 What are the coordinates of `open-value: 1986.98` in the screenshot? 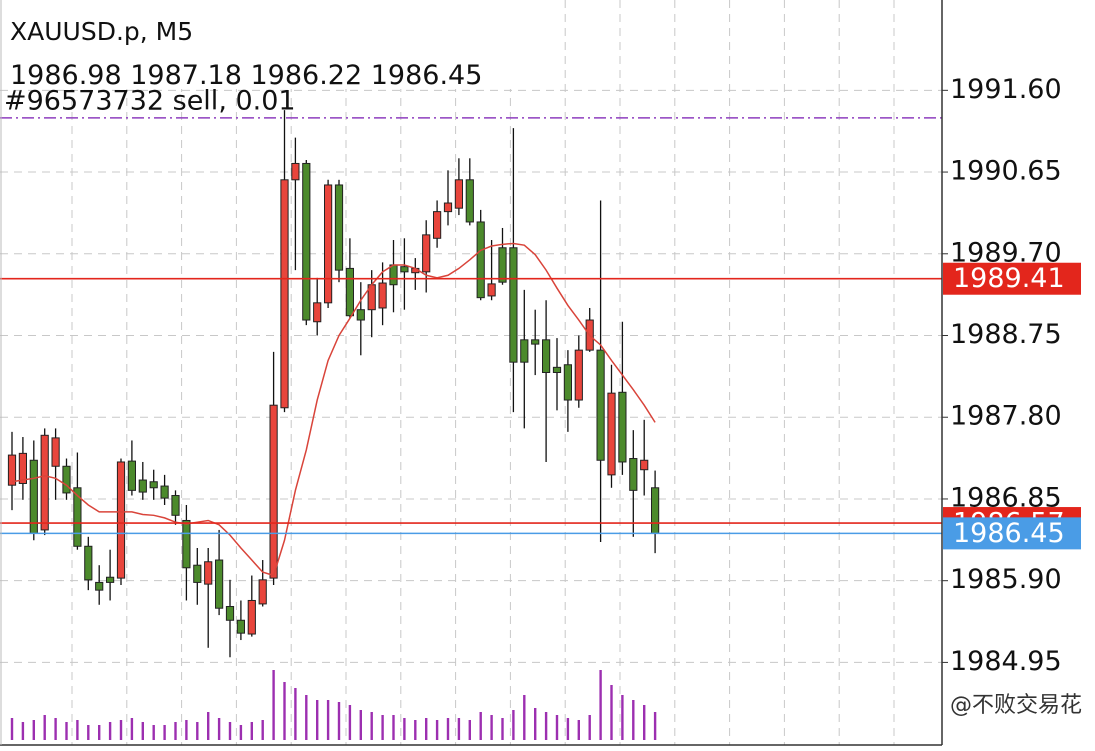 It's located at (66, 75).